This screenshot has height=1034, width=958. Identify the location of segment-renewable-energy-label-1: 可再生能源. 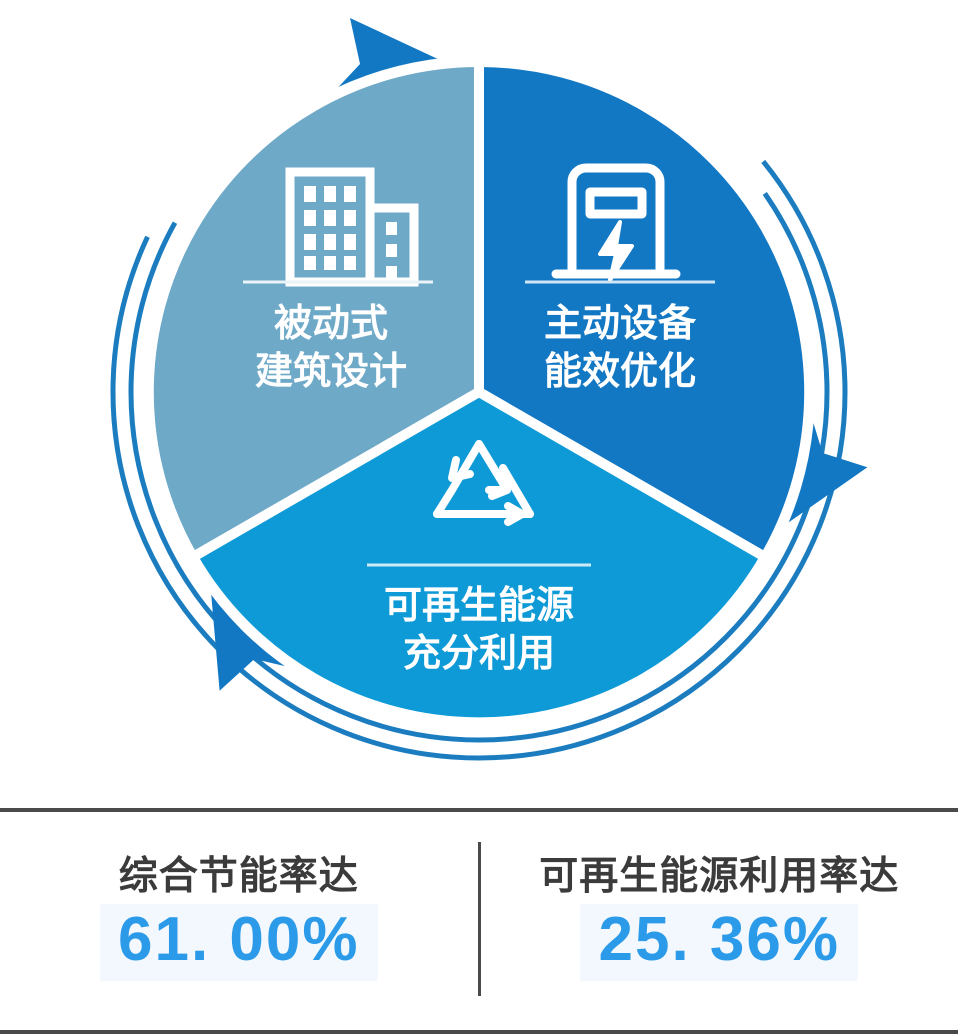
(479, 606).